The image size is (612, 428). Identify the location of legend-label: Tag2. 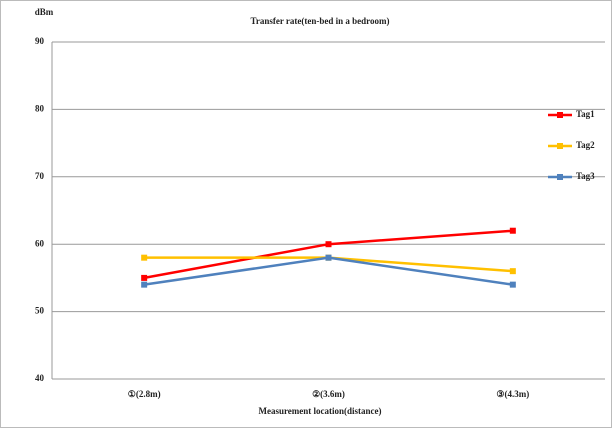
(585, 145).